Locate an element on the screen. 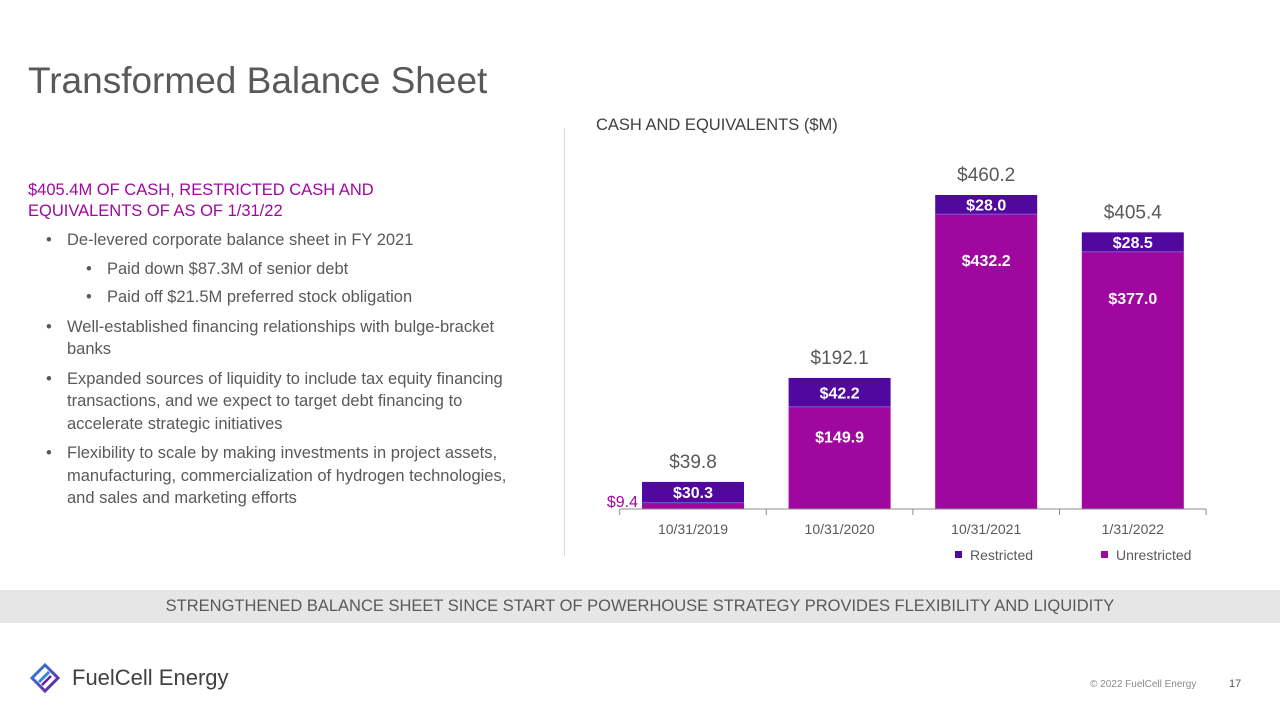 The image size is (1280, 720). data-label-unrestricted: $9.4 is located at coordinates (622, 502).